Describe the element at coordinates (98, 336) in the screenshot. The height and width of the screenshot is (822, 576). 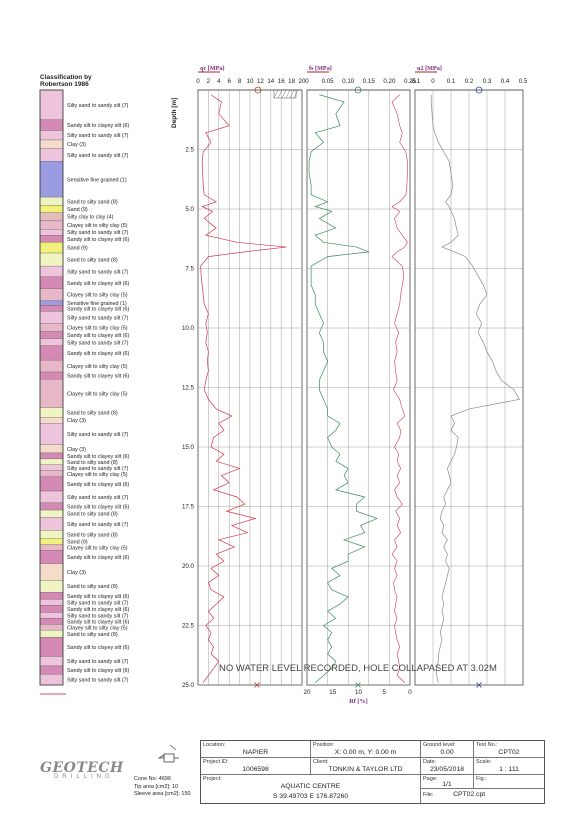
I see `soil-layer-label-21: Sandy silt to clayey silt (6)` at that location.